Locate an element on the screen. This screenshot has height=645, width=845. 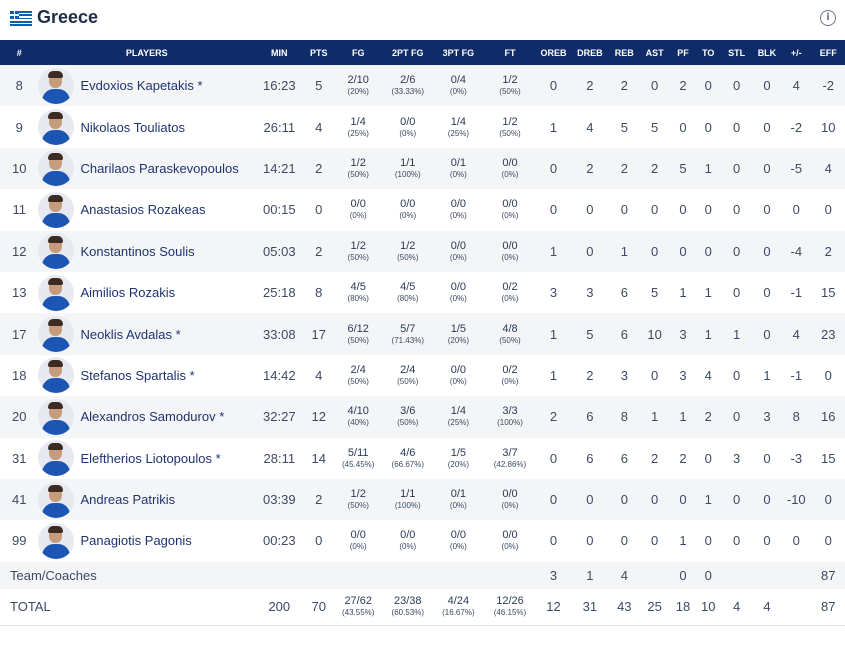
field-goals-percentage: (0%) is located at coordinates (358, 216).